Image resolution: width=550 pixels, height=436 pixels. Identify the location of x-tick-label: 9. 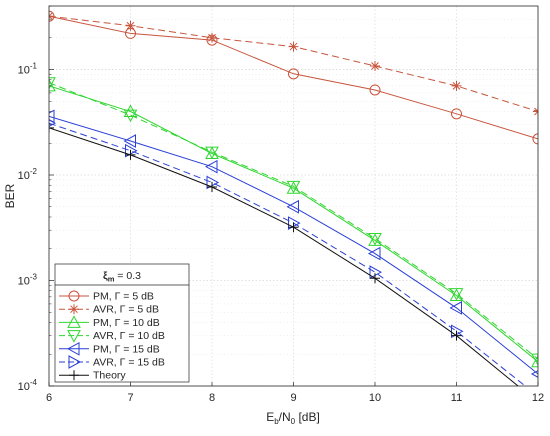
(293, 398).